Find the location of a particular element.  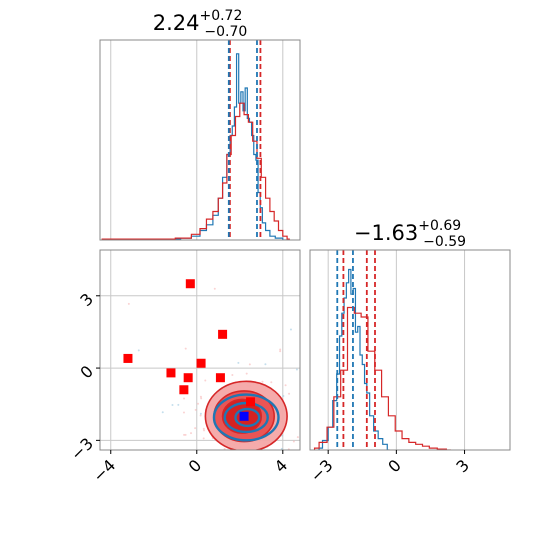

title-value: −1.63 is located at coordinates (386, 233).